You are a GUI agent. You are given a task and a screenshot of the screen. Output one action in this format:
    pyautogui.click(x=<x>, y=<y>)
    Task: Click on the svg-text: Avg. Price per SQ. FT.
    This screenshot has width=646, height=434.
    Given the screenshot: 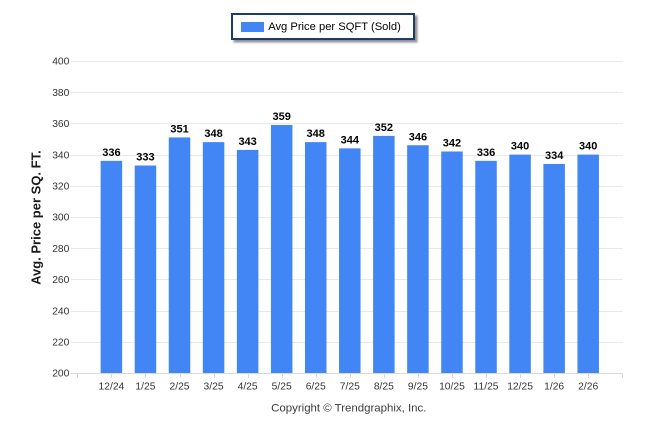 What is the action you would take?
    pyautogui.click(x=36, y=217)
    